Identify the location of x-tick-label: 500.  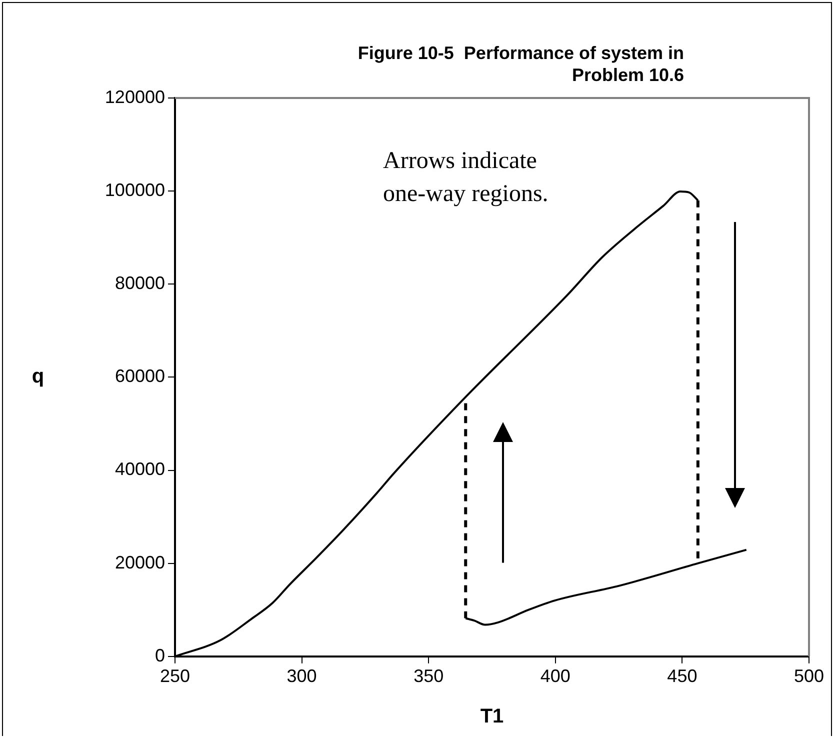
(809, 676).